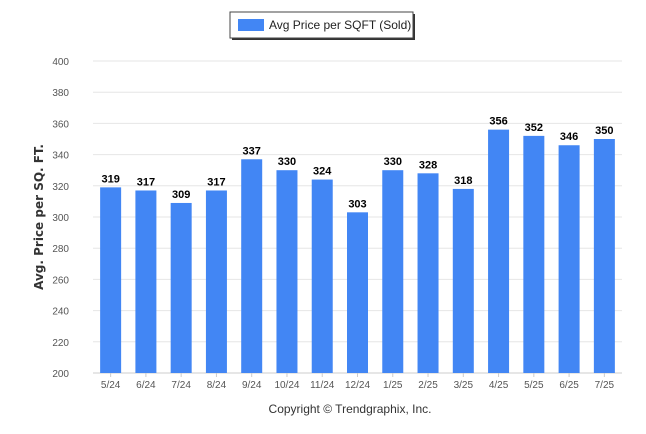  Describe the element at coordinates (322, 385) in the screenshot. I see `x-tick-label: 11/24` at that location.